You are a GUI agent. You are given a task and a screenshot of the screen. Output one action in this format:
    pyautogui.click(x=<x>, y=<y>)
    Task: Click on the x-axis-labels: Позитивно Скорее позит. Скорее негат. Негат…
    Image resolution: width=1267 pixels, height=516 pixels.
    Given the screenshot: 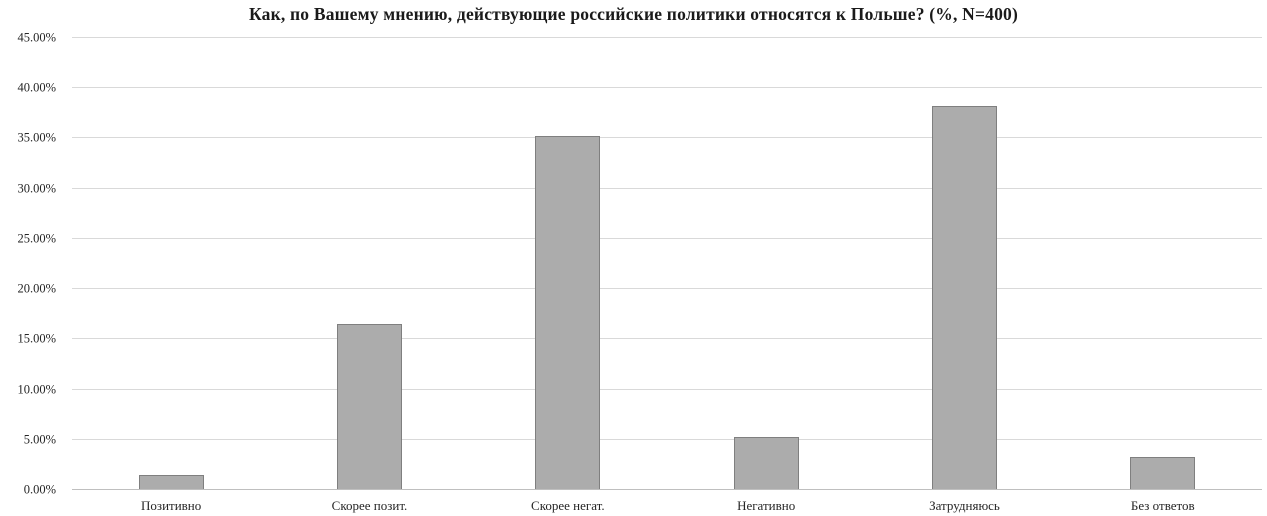 What is the action you would take?
    pyautogui.click(x=667, y=504)
    